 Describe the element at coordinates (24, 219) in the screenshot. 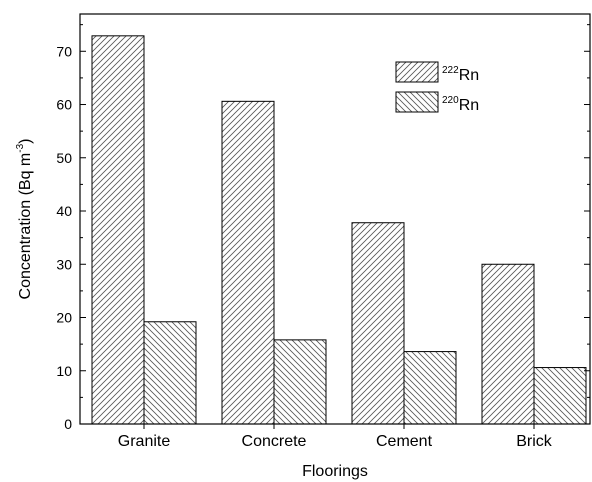

I see `y-axis-title: Concentration (Bq m-3)` at that location.